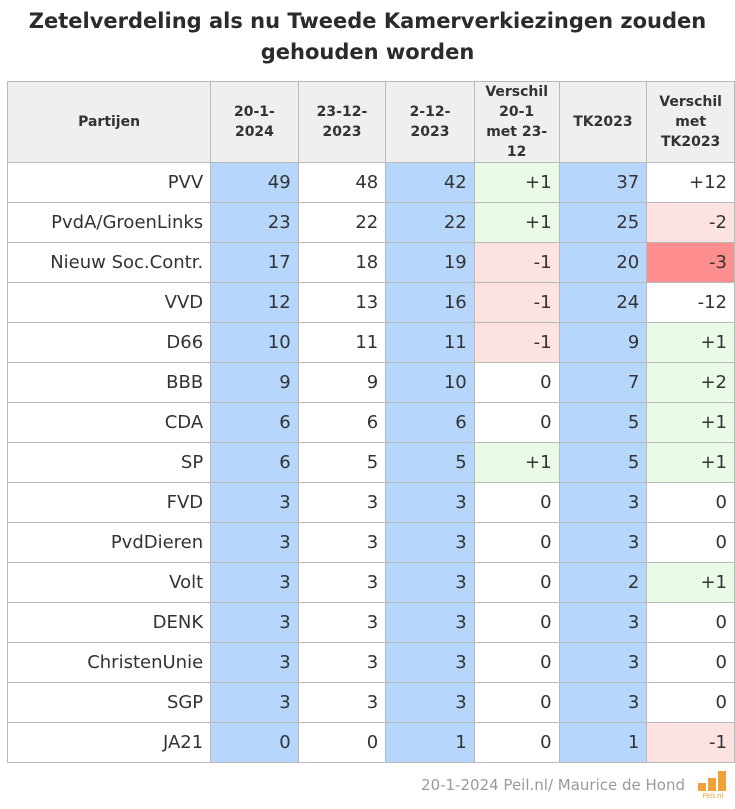 This screenshot has height=809, width=735. Describe the element at coordinates (370, 222) in the screenshot. I see `table-row: PvdA/GroenLinks 23 22 22 +1 25 -2` at that location.